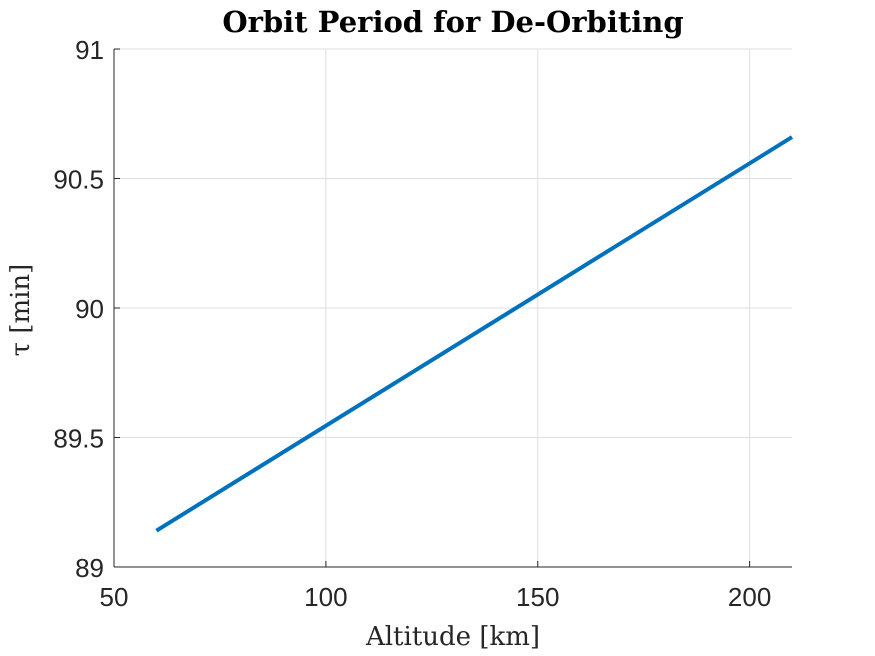 Image resolution: width=875 pixels, height=656 pixels. I want to click on y-axis-label: τ [min], so click(21, 310).